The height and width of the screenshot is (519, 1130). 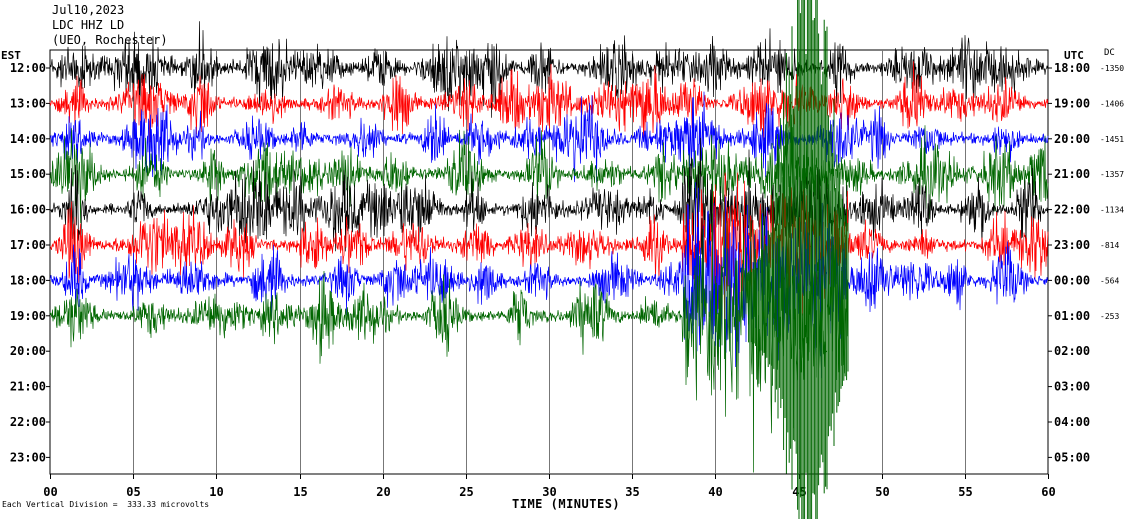 I want to click on hour-label-local: 23:00, so click(x=28, y=457).